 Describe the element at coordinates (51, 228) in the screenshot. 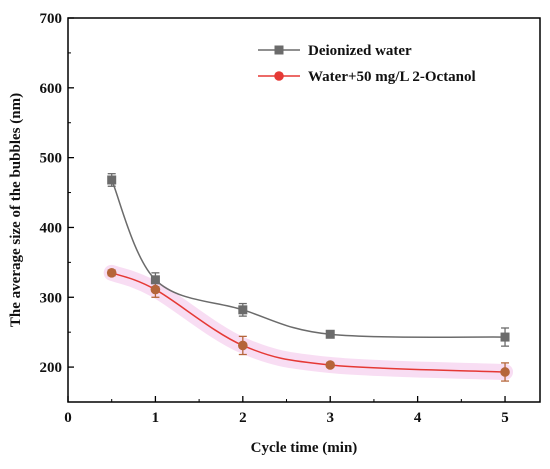

I see `y-tick-label: 400` at that location.